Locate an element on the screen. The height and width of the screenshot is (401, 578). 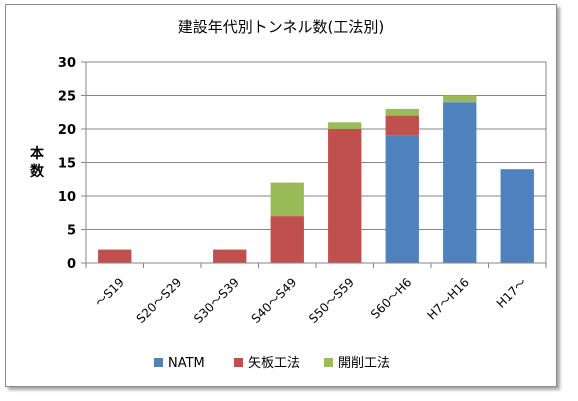
legend-label: NATM is located at coordinates (186, 363).